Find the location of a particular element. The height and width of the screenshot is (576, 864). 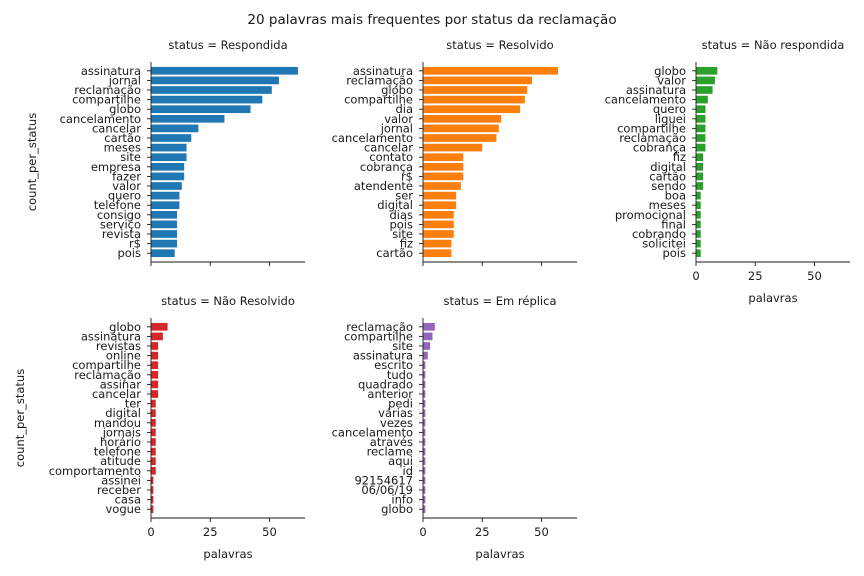

category-label: serviço is located at coordinates (120, 224).